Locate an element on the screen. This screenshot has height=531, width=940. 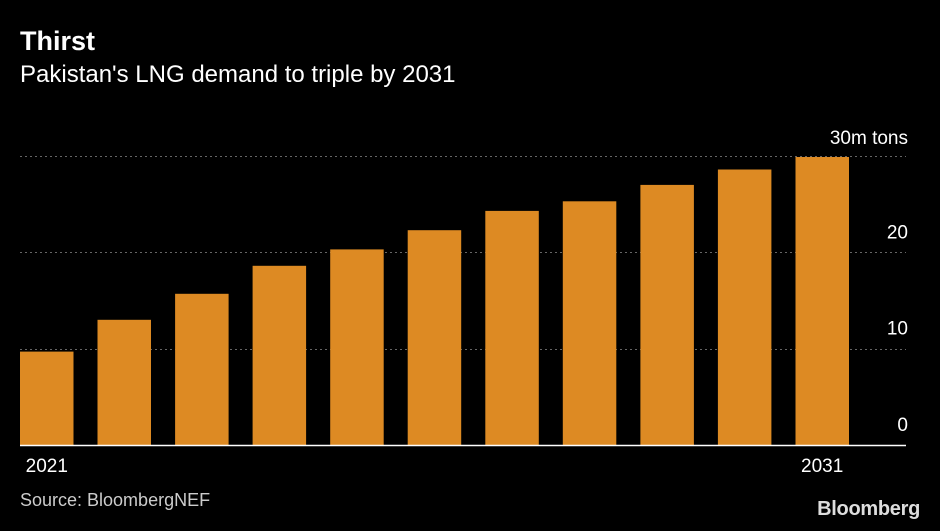
bar-2021 is located at coordinates (47, 398).